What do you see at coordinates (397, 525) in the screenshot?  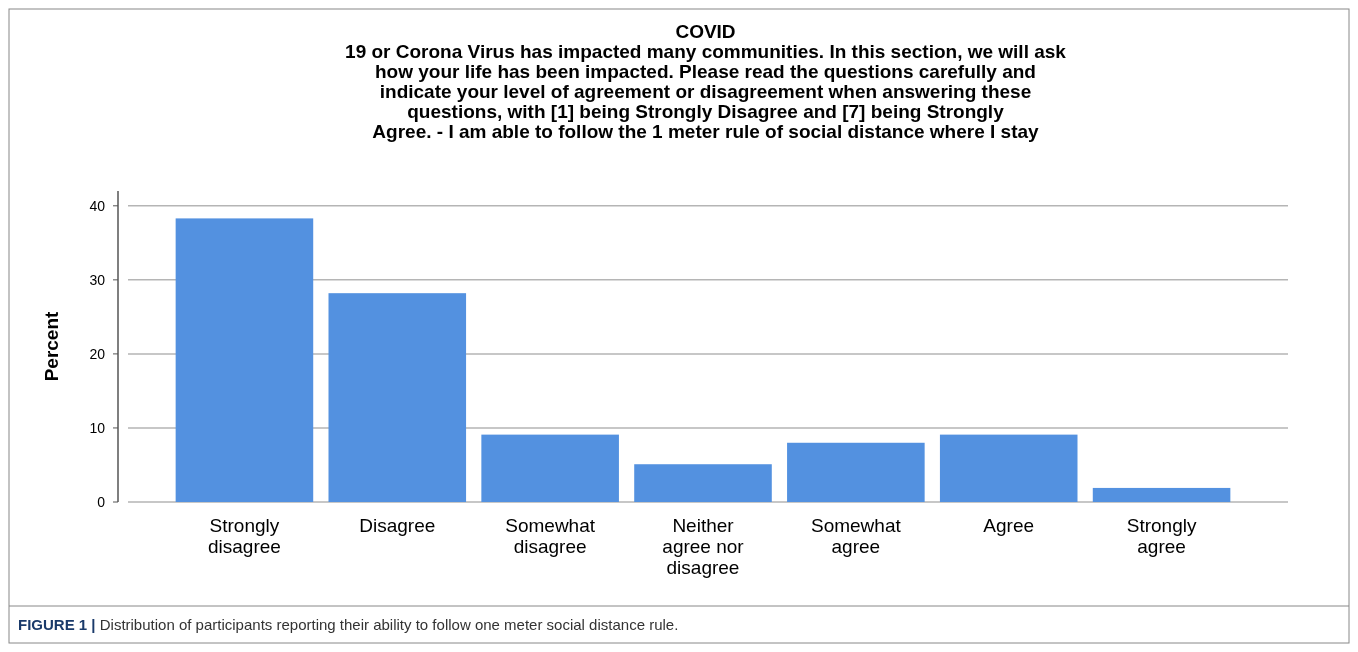 I see `x-tick-label: Disagree` at bounding box center [397, 525].